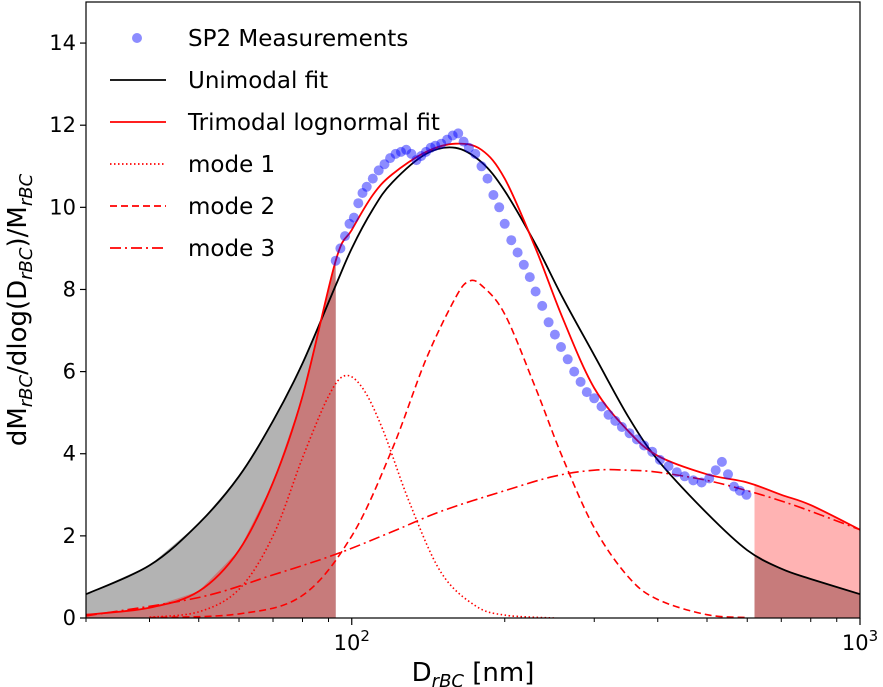 Image resolution: width=883 pixels, height=687 pixels. Describe the element at coordinates (69, 618) in the screenshot. I see `y-tick-label: 0` at that location.